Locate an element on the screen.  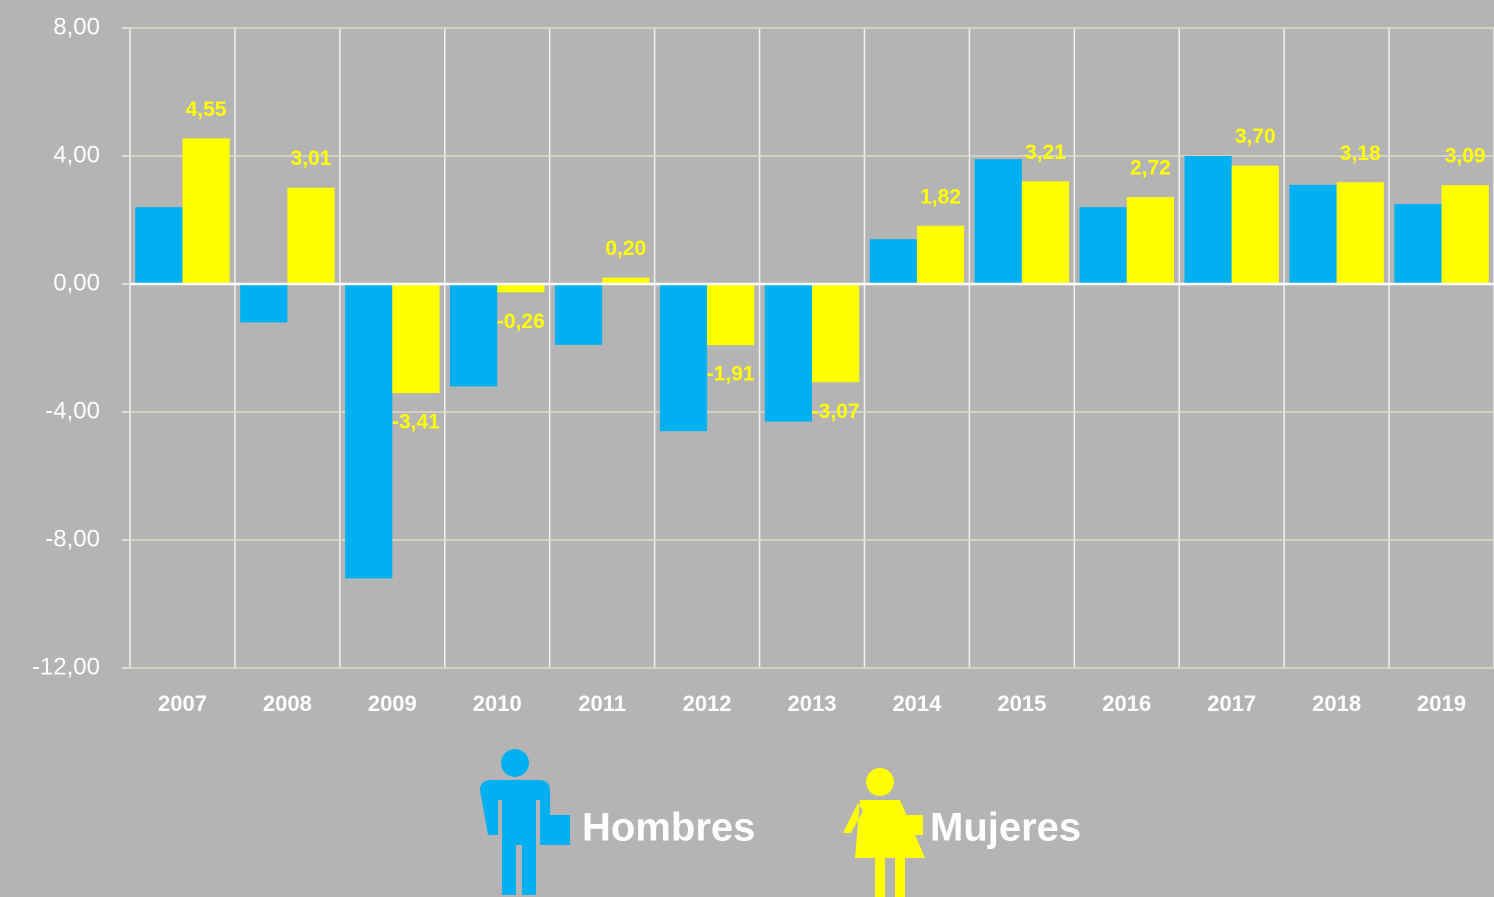
x-tick-label: 2017 is located at coordinates (1231, 703).